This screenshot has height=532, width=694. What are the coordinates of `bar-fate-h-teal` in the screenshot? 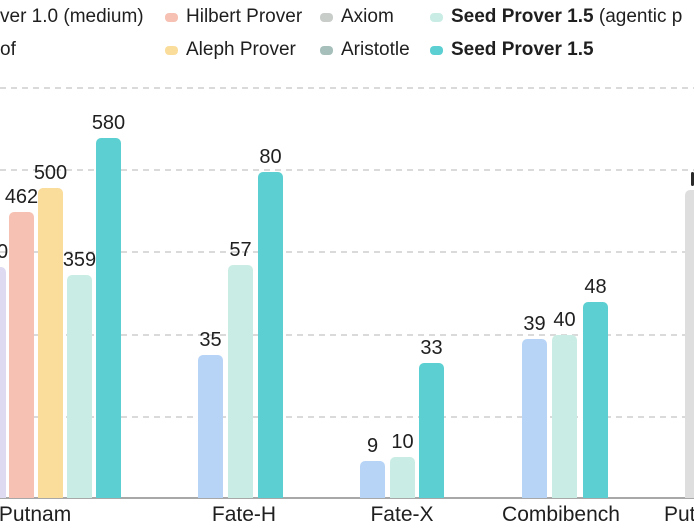 It's located at (270, 335).